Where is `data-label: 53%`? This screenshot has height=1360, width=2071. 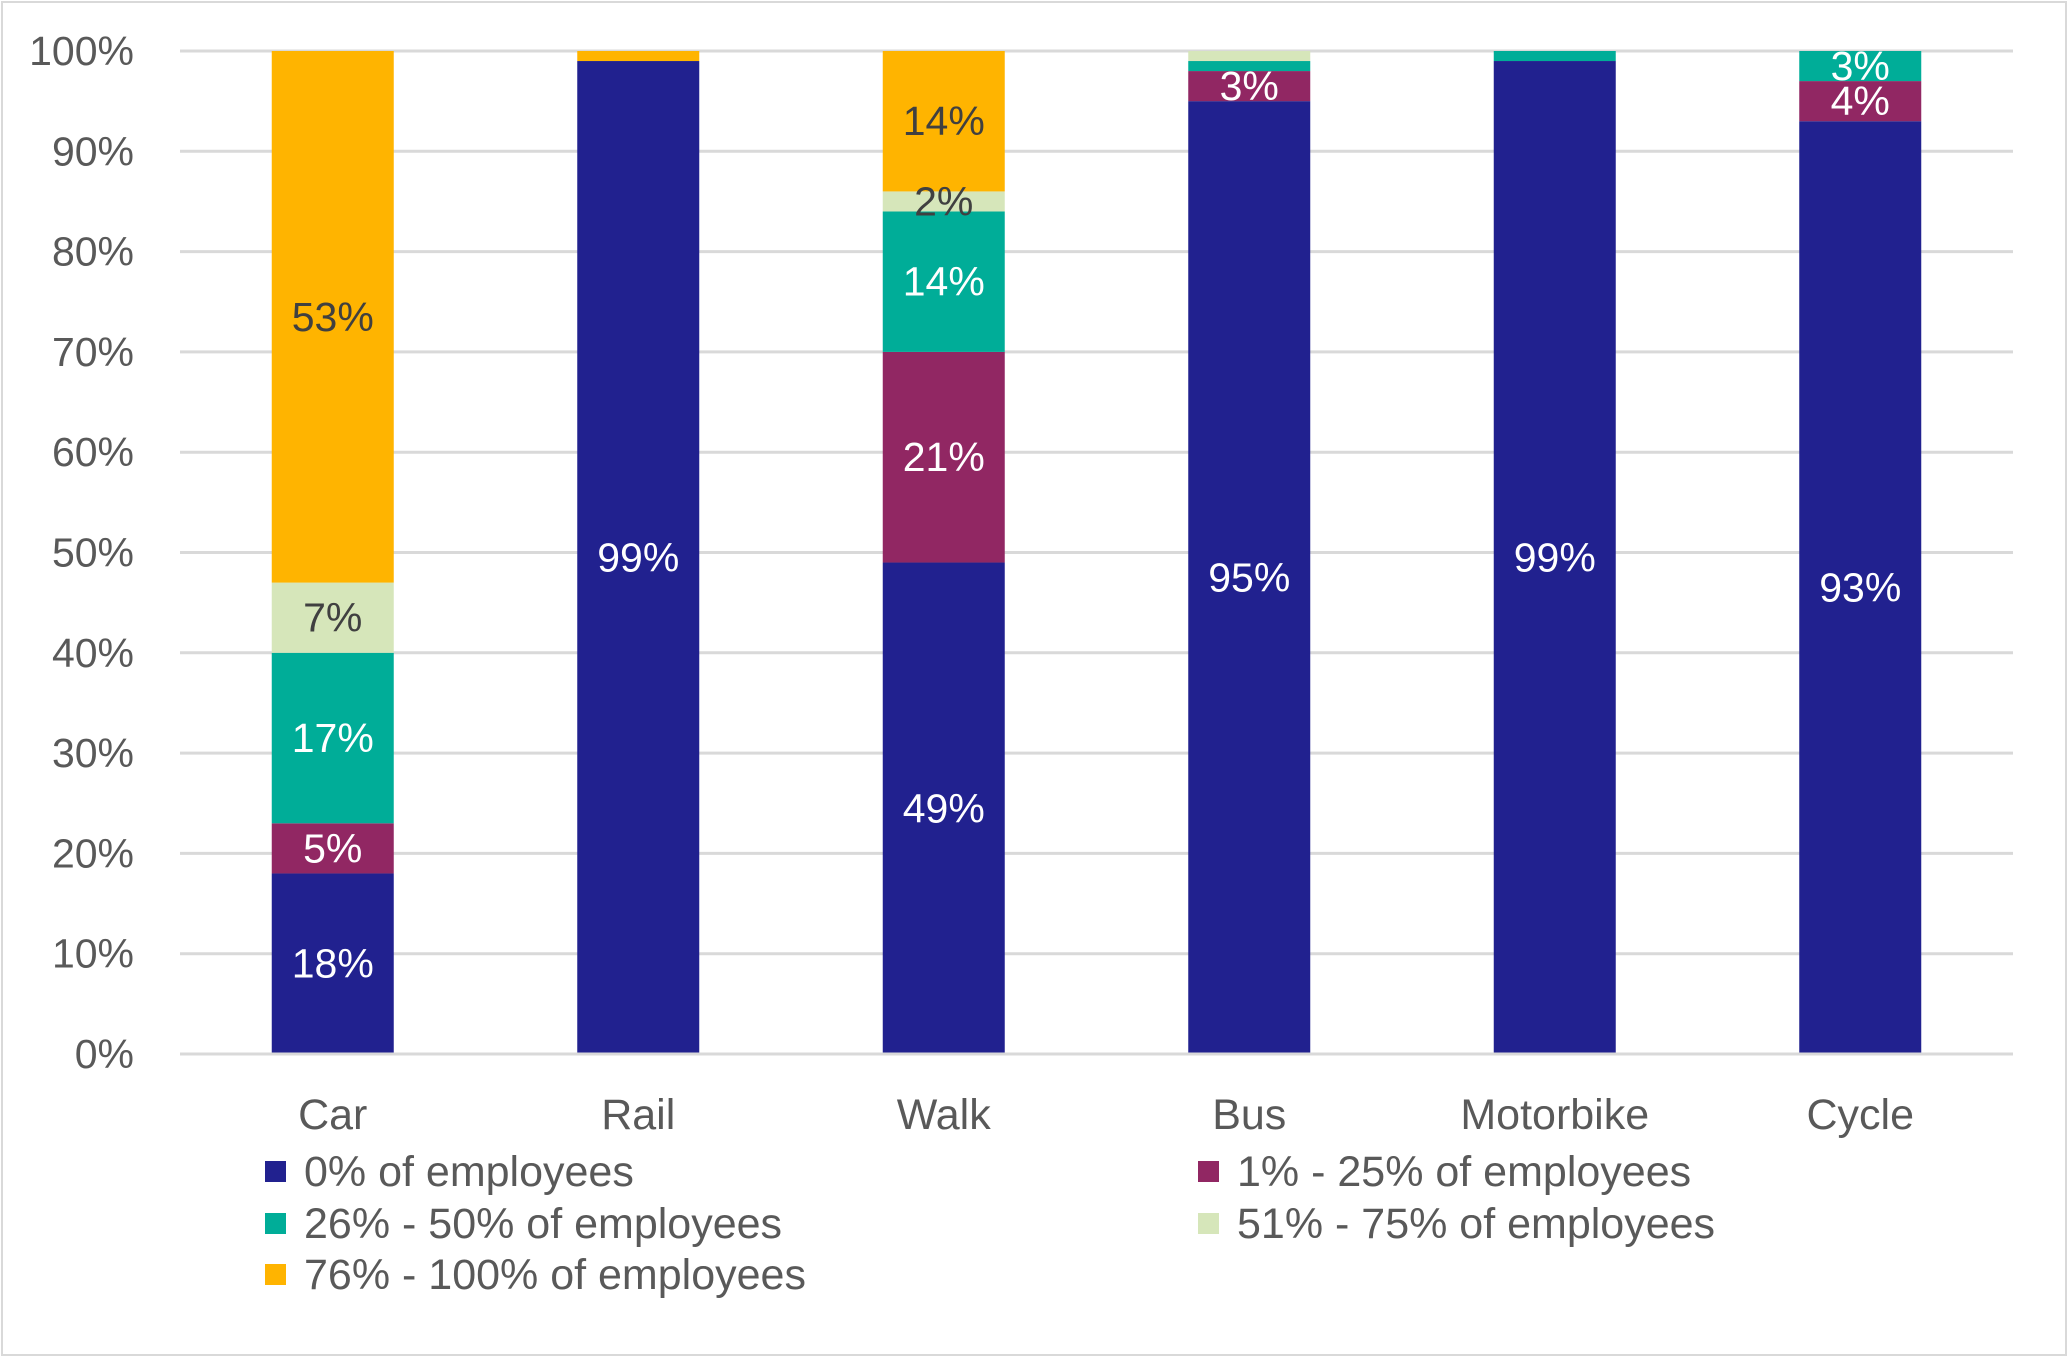
data-label: 53% is located at coordinates (333, 317).